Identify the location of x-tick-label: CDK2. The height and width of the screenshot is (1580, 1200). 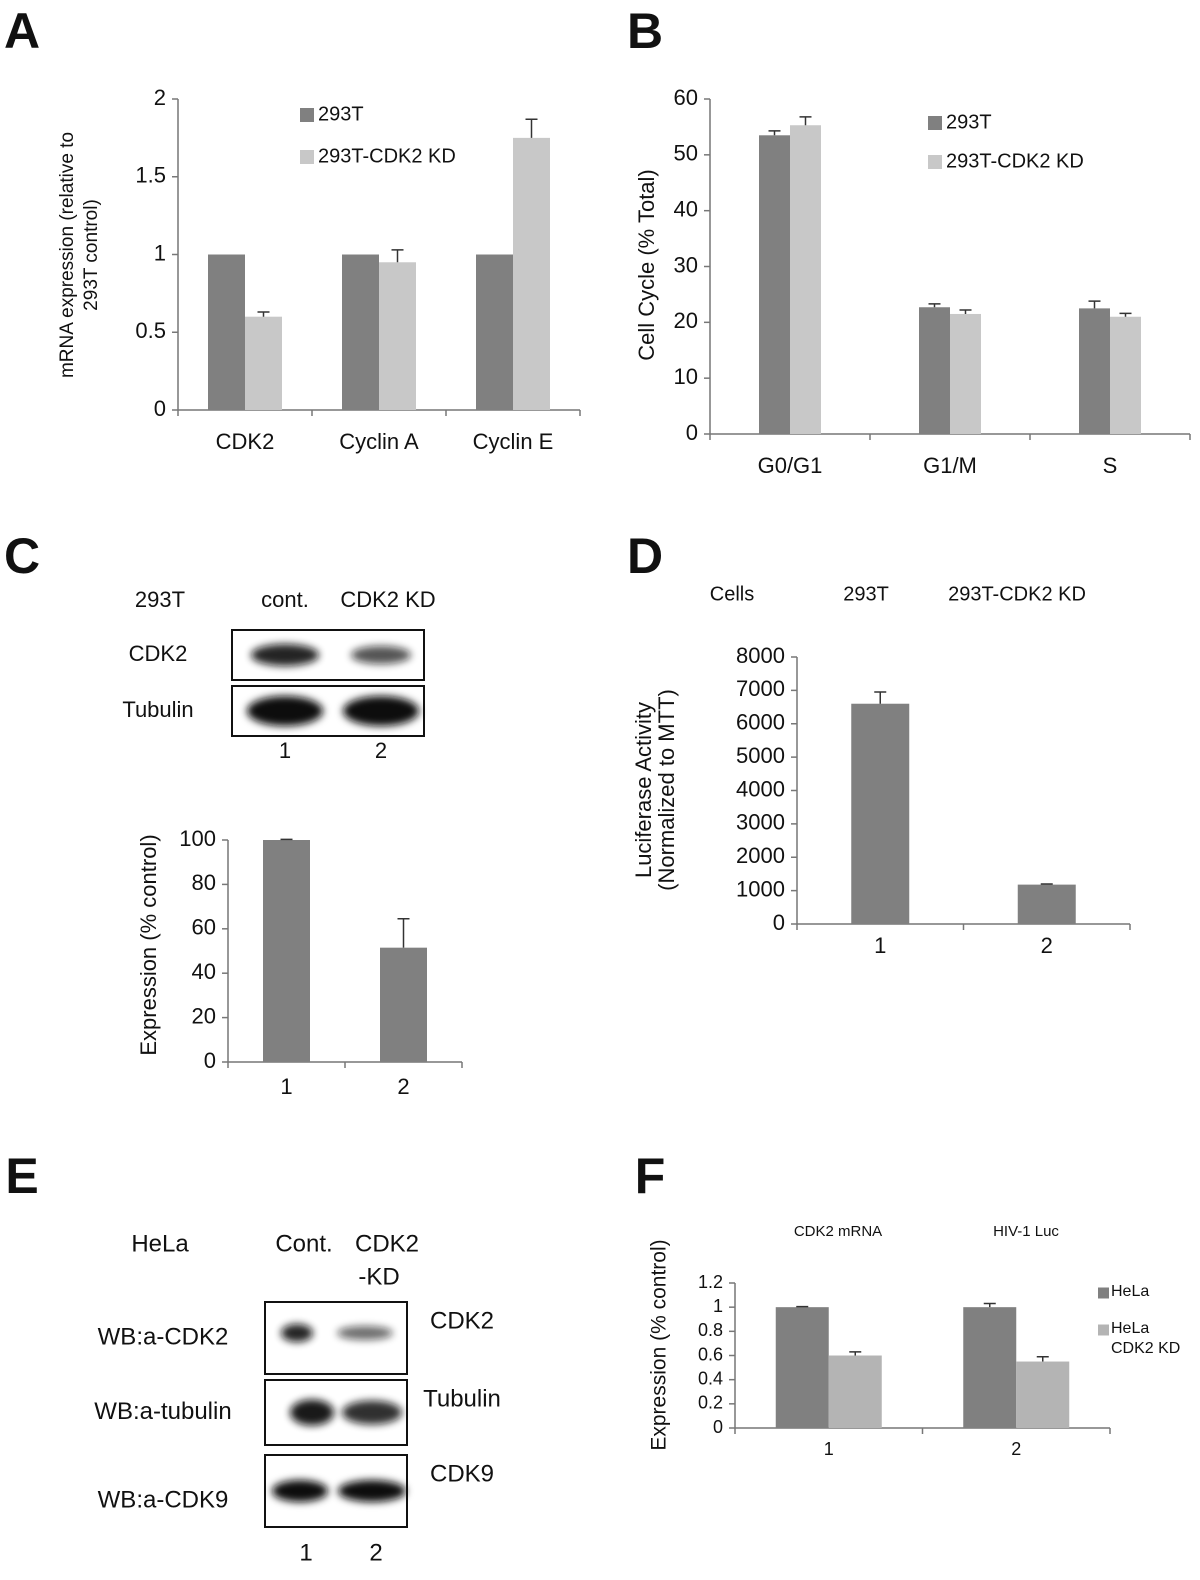
(245, 441).